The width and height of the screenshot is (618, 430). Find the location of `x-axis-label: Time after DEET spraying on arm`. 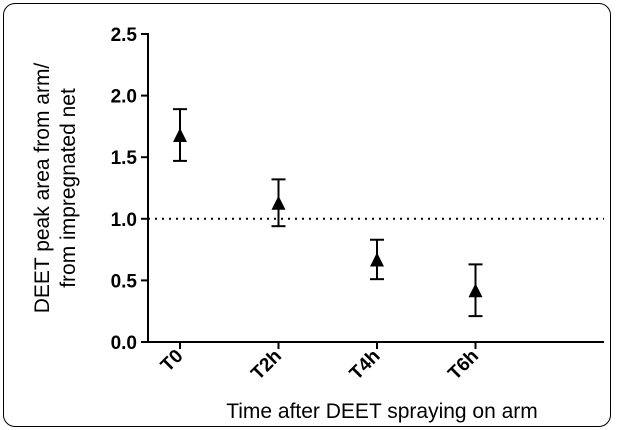

x-axis-label: Time after DEET spraying on arm is located at coordinates (382, 411).